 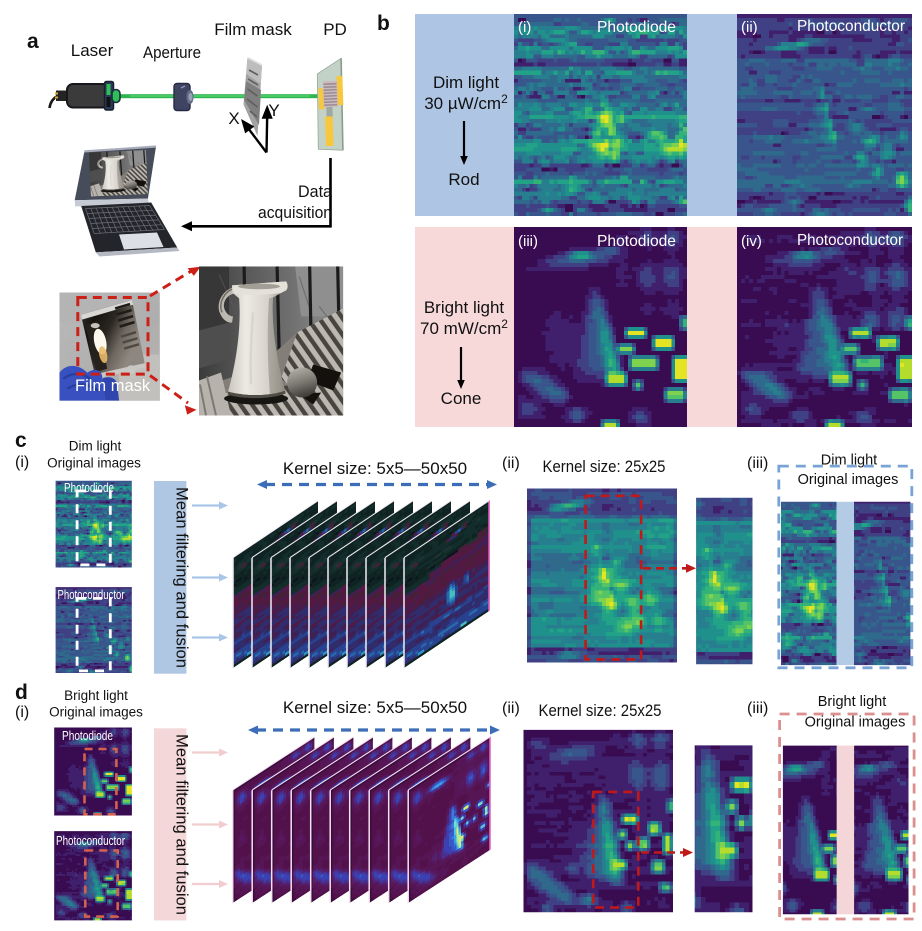 What do you see at coordinates (21, 692) in the screenshot?
I see `svg-text: d` at bounding box center [21, 692].